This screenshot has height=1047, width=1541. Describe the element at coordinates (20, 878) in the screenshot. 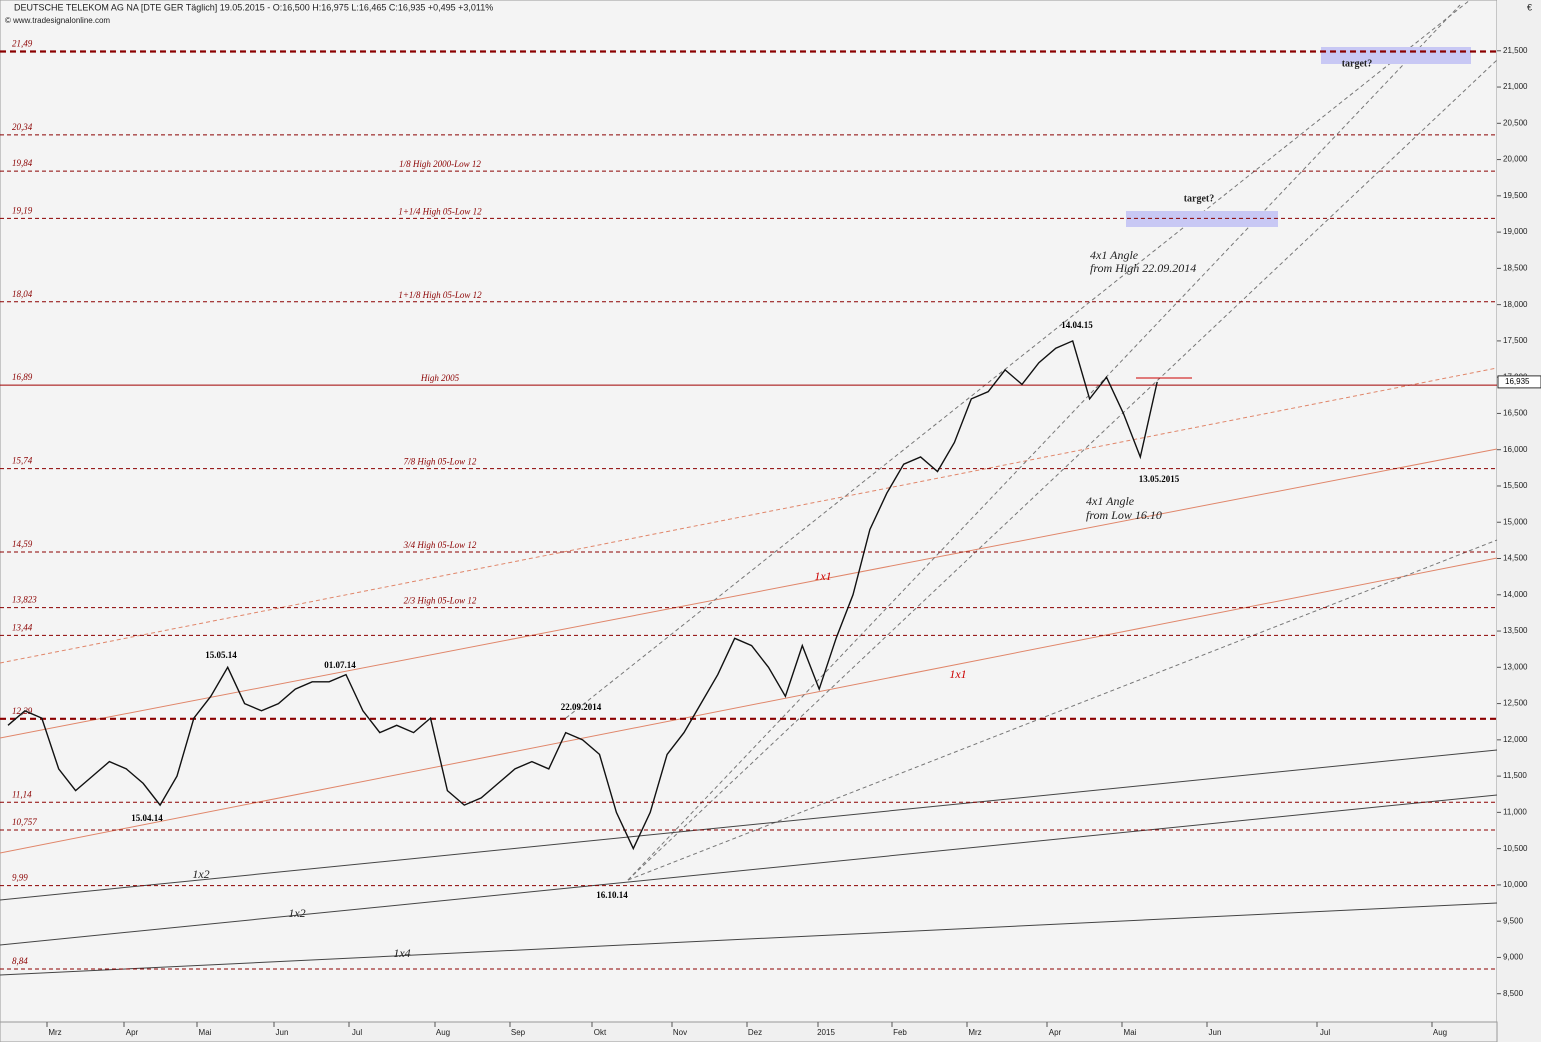

I see `level-label: 9,99` at that location.